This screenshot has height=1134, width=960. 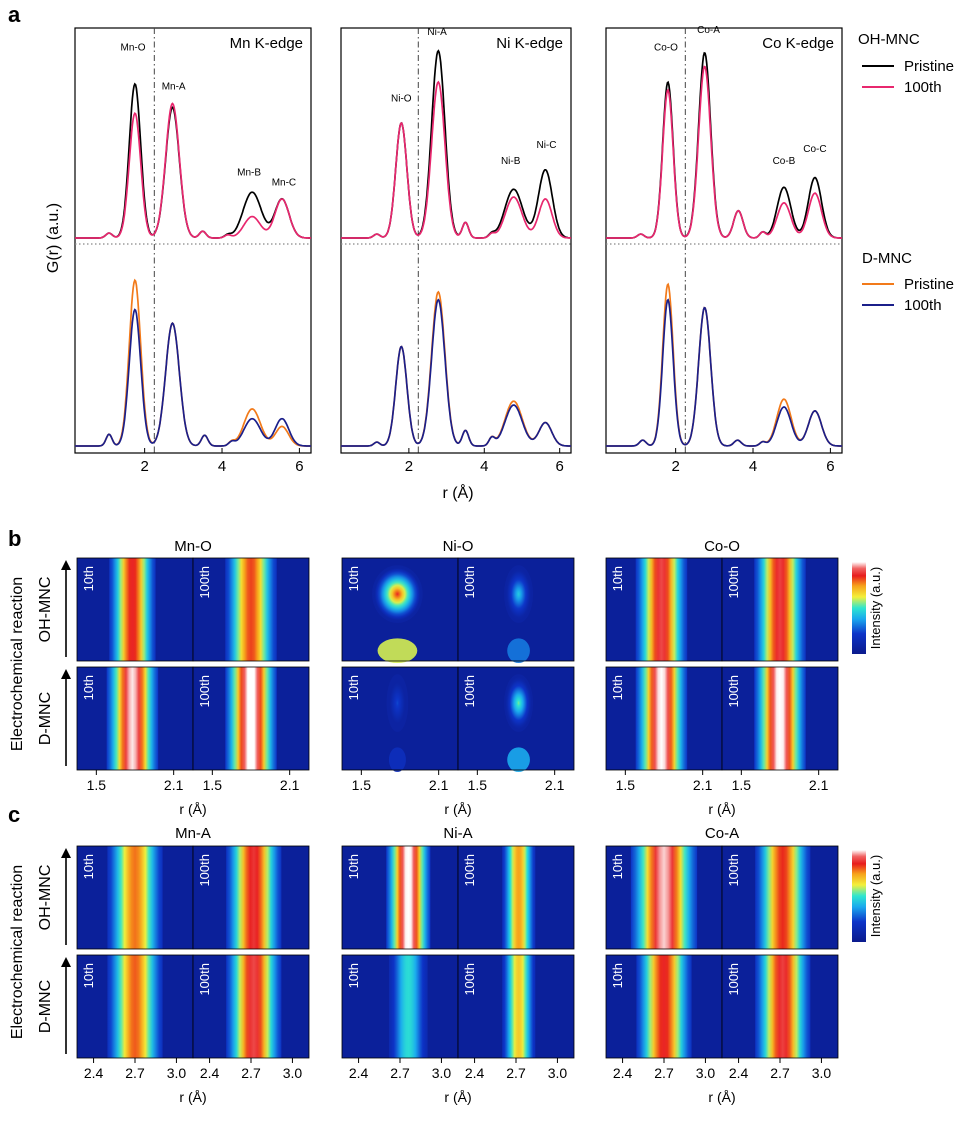 What do you see at coordinates (906, 63) in the screenshot?
I see `legend-oh-mnc: OH-MNC Pristine 100th` at bounding box center [906, 63].